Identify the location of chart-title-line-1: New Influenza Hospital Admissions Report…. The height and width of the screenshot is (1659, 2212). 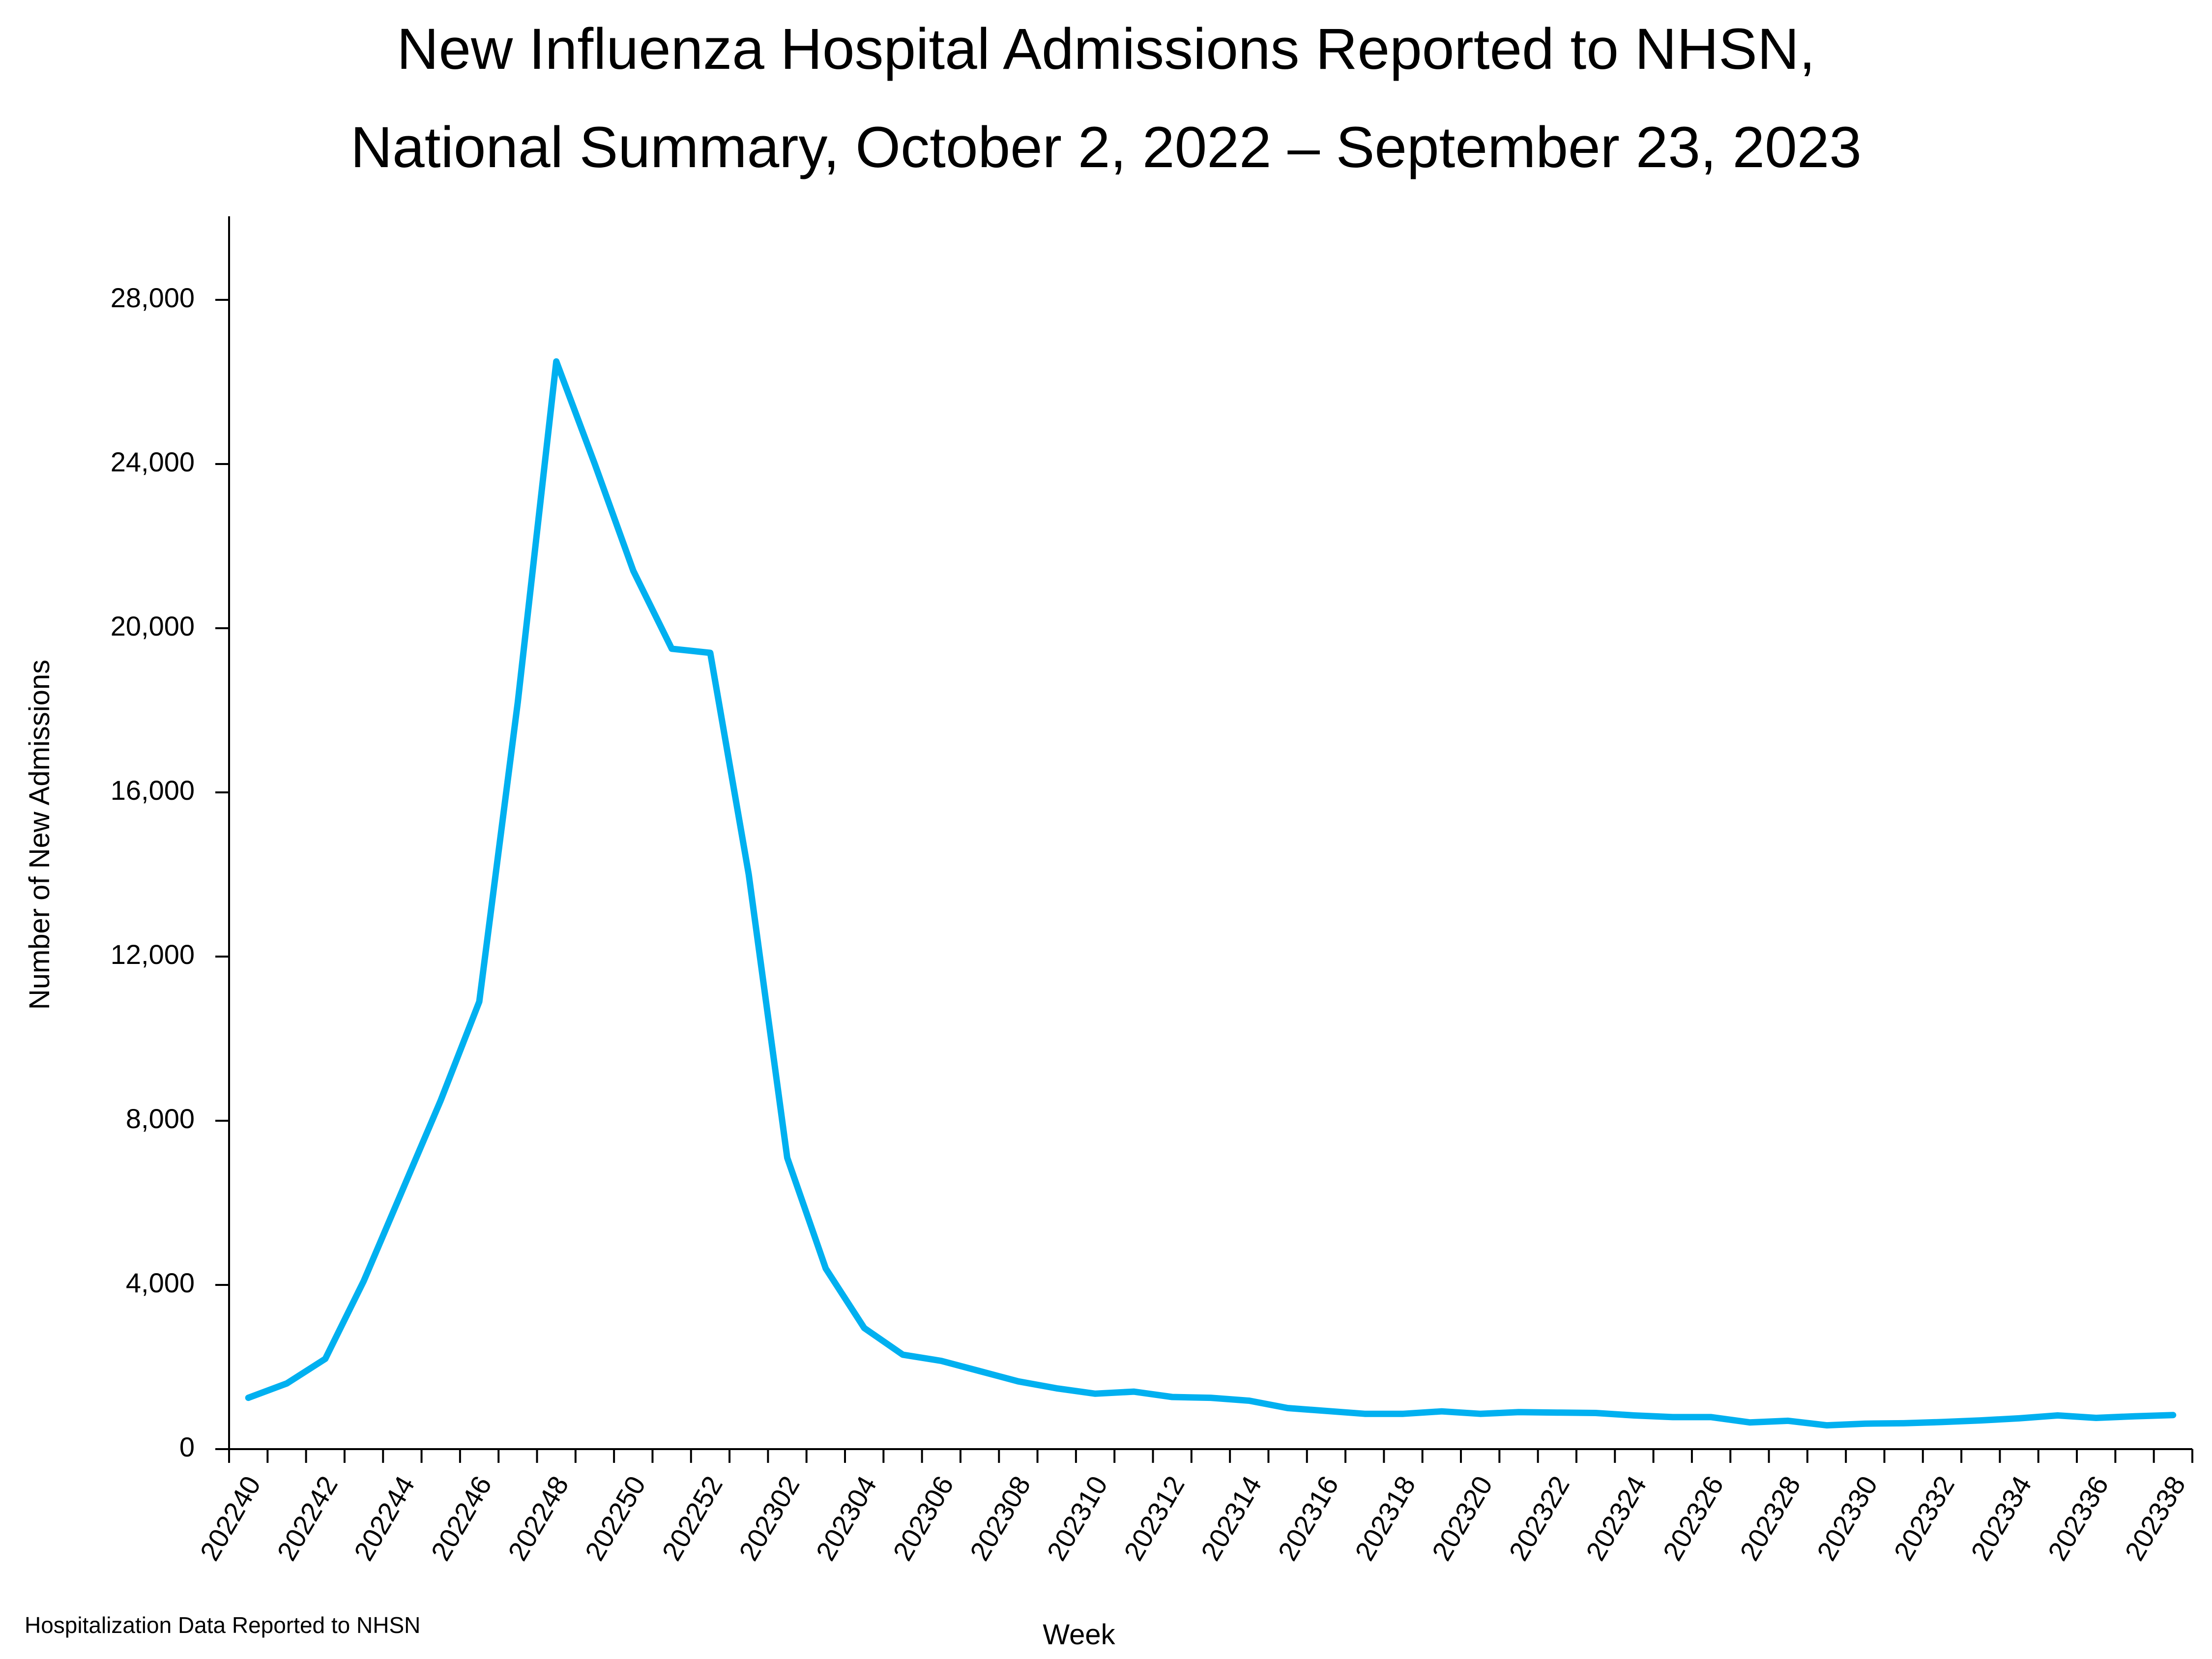
(1106, 50).